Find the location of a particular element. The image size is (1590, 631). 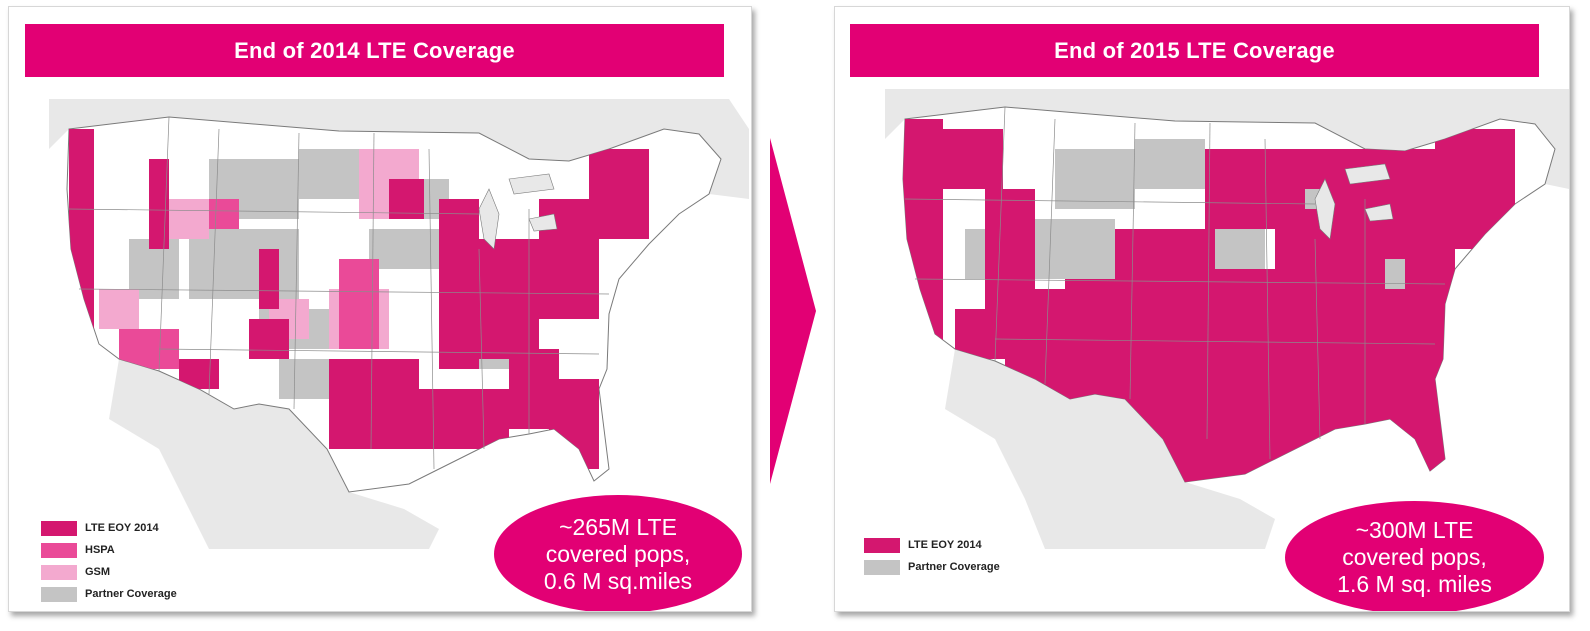

legend-item-hspa: HSPA is located at coordinates (109, 550).